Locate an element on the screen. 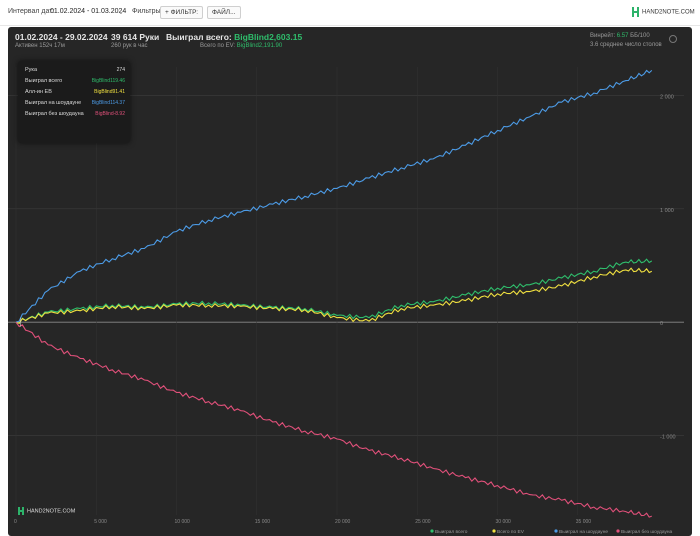 This screenshot has width=700, height=536. add-filter-button: + ФИЛЬТР: is located at coordinates (182, 12).